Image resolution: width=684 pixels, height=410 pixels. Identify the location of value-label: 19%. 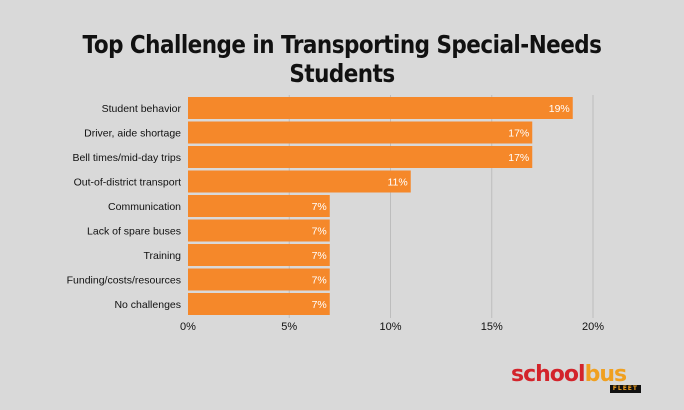
(559, 109).